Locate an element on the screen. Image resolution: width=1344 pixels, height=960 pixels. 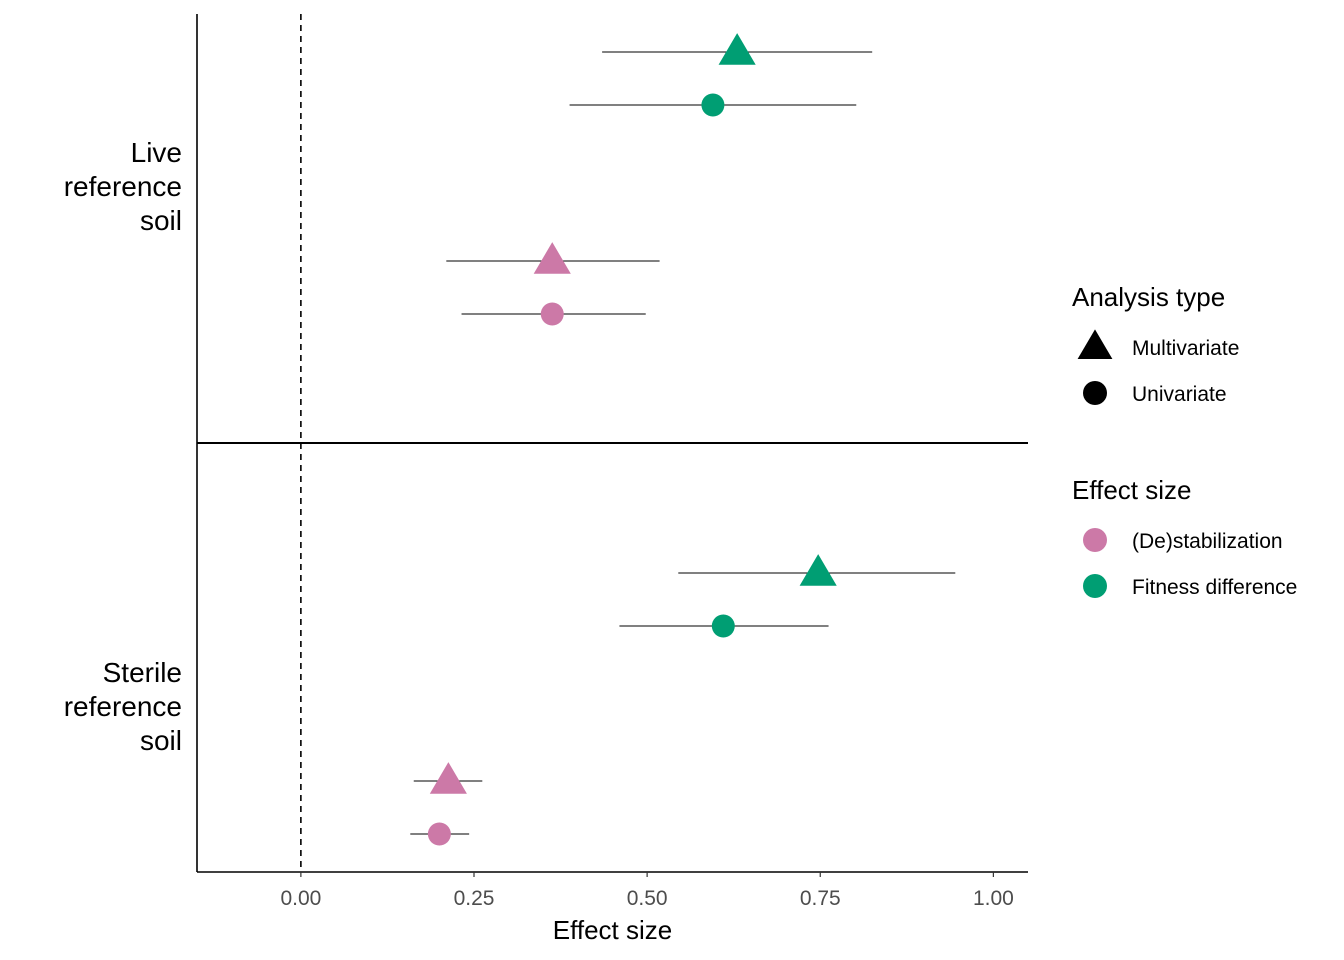
legend-item-label: Multivariate is located at coordinates (1185, 348).